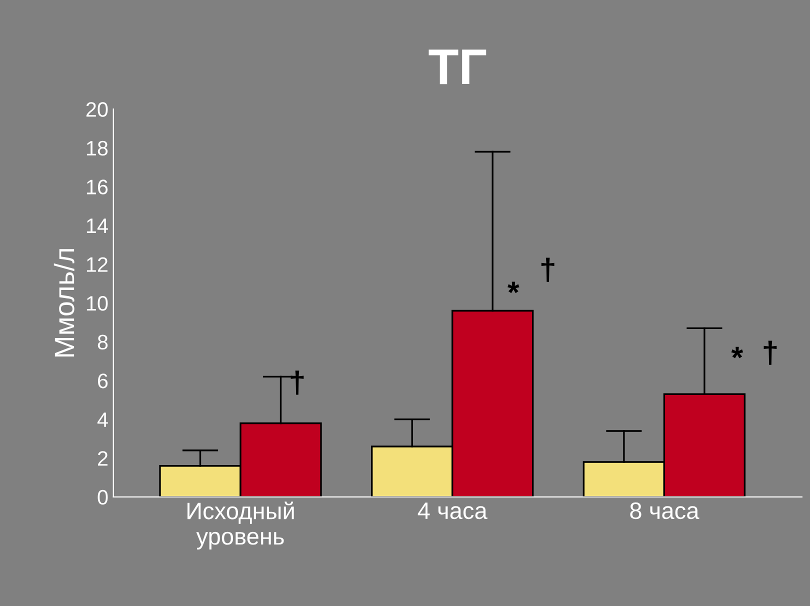  Describe the element at coordinates (665, 511) in the screenshot. I see `x-tick-label: 8 часа` at that location.